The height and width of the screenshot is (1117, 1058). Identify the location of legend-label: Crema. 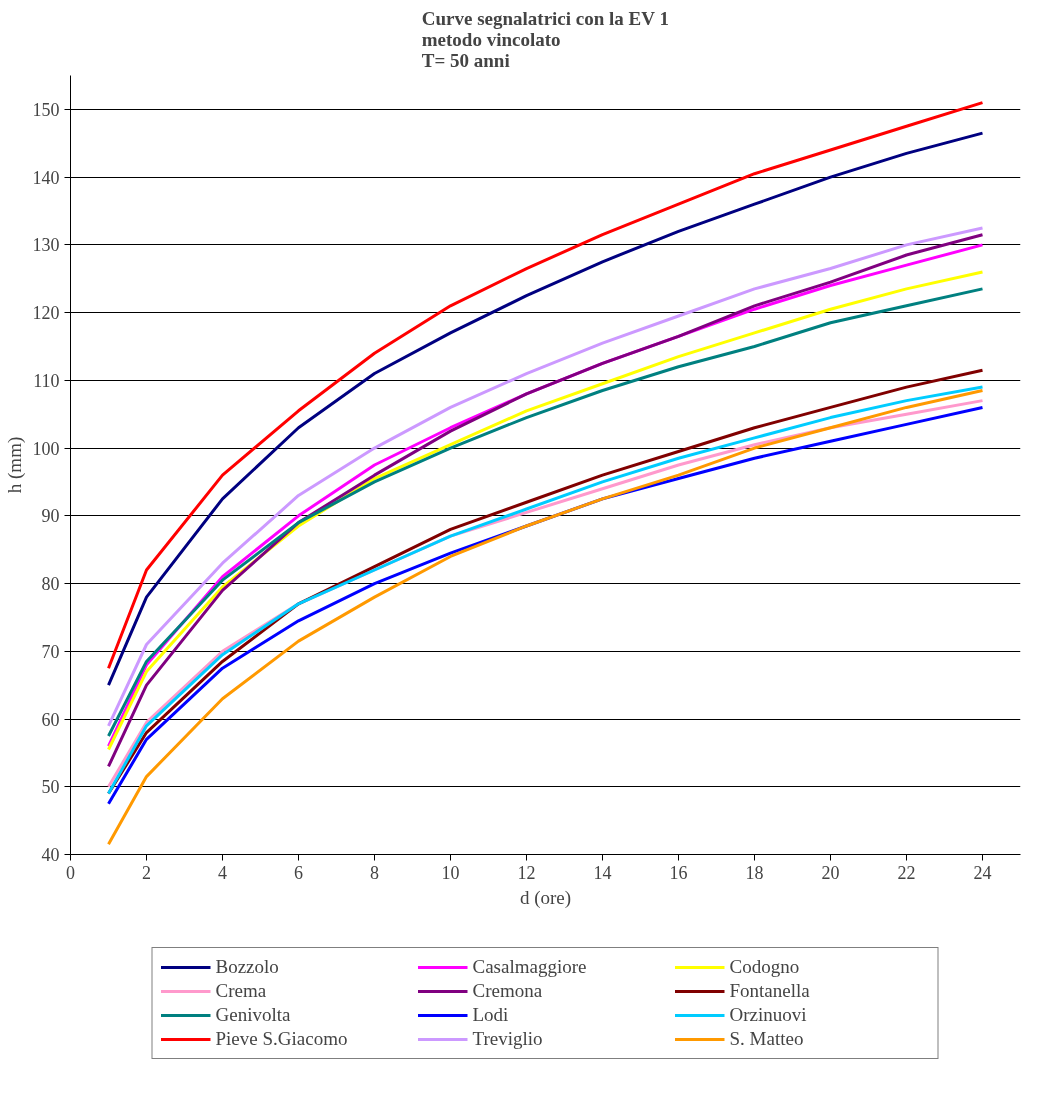
(241, 990).